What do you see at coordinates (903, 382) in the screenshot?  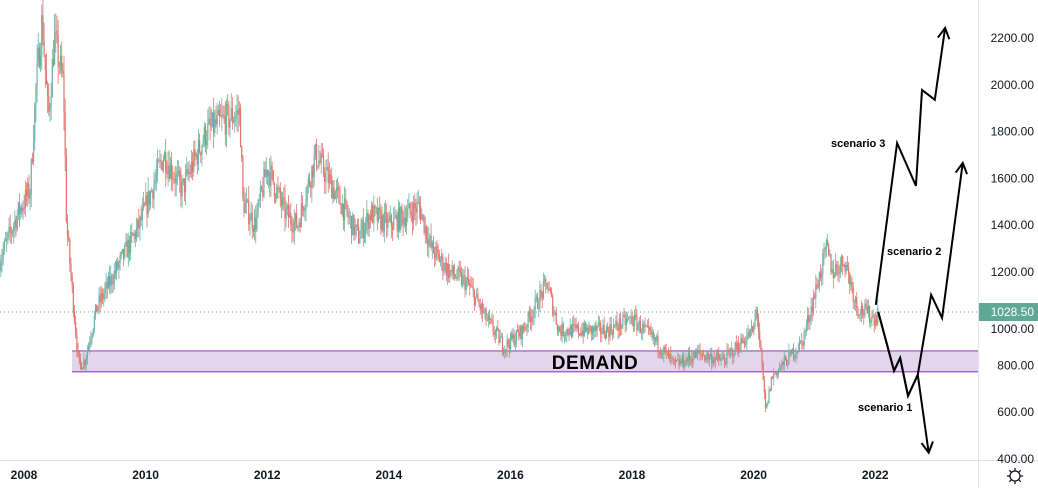 I see `scenario-1-arrow` at bounding box center [903, 382].